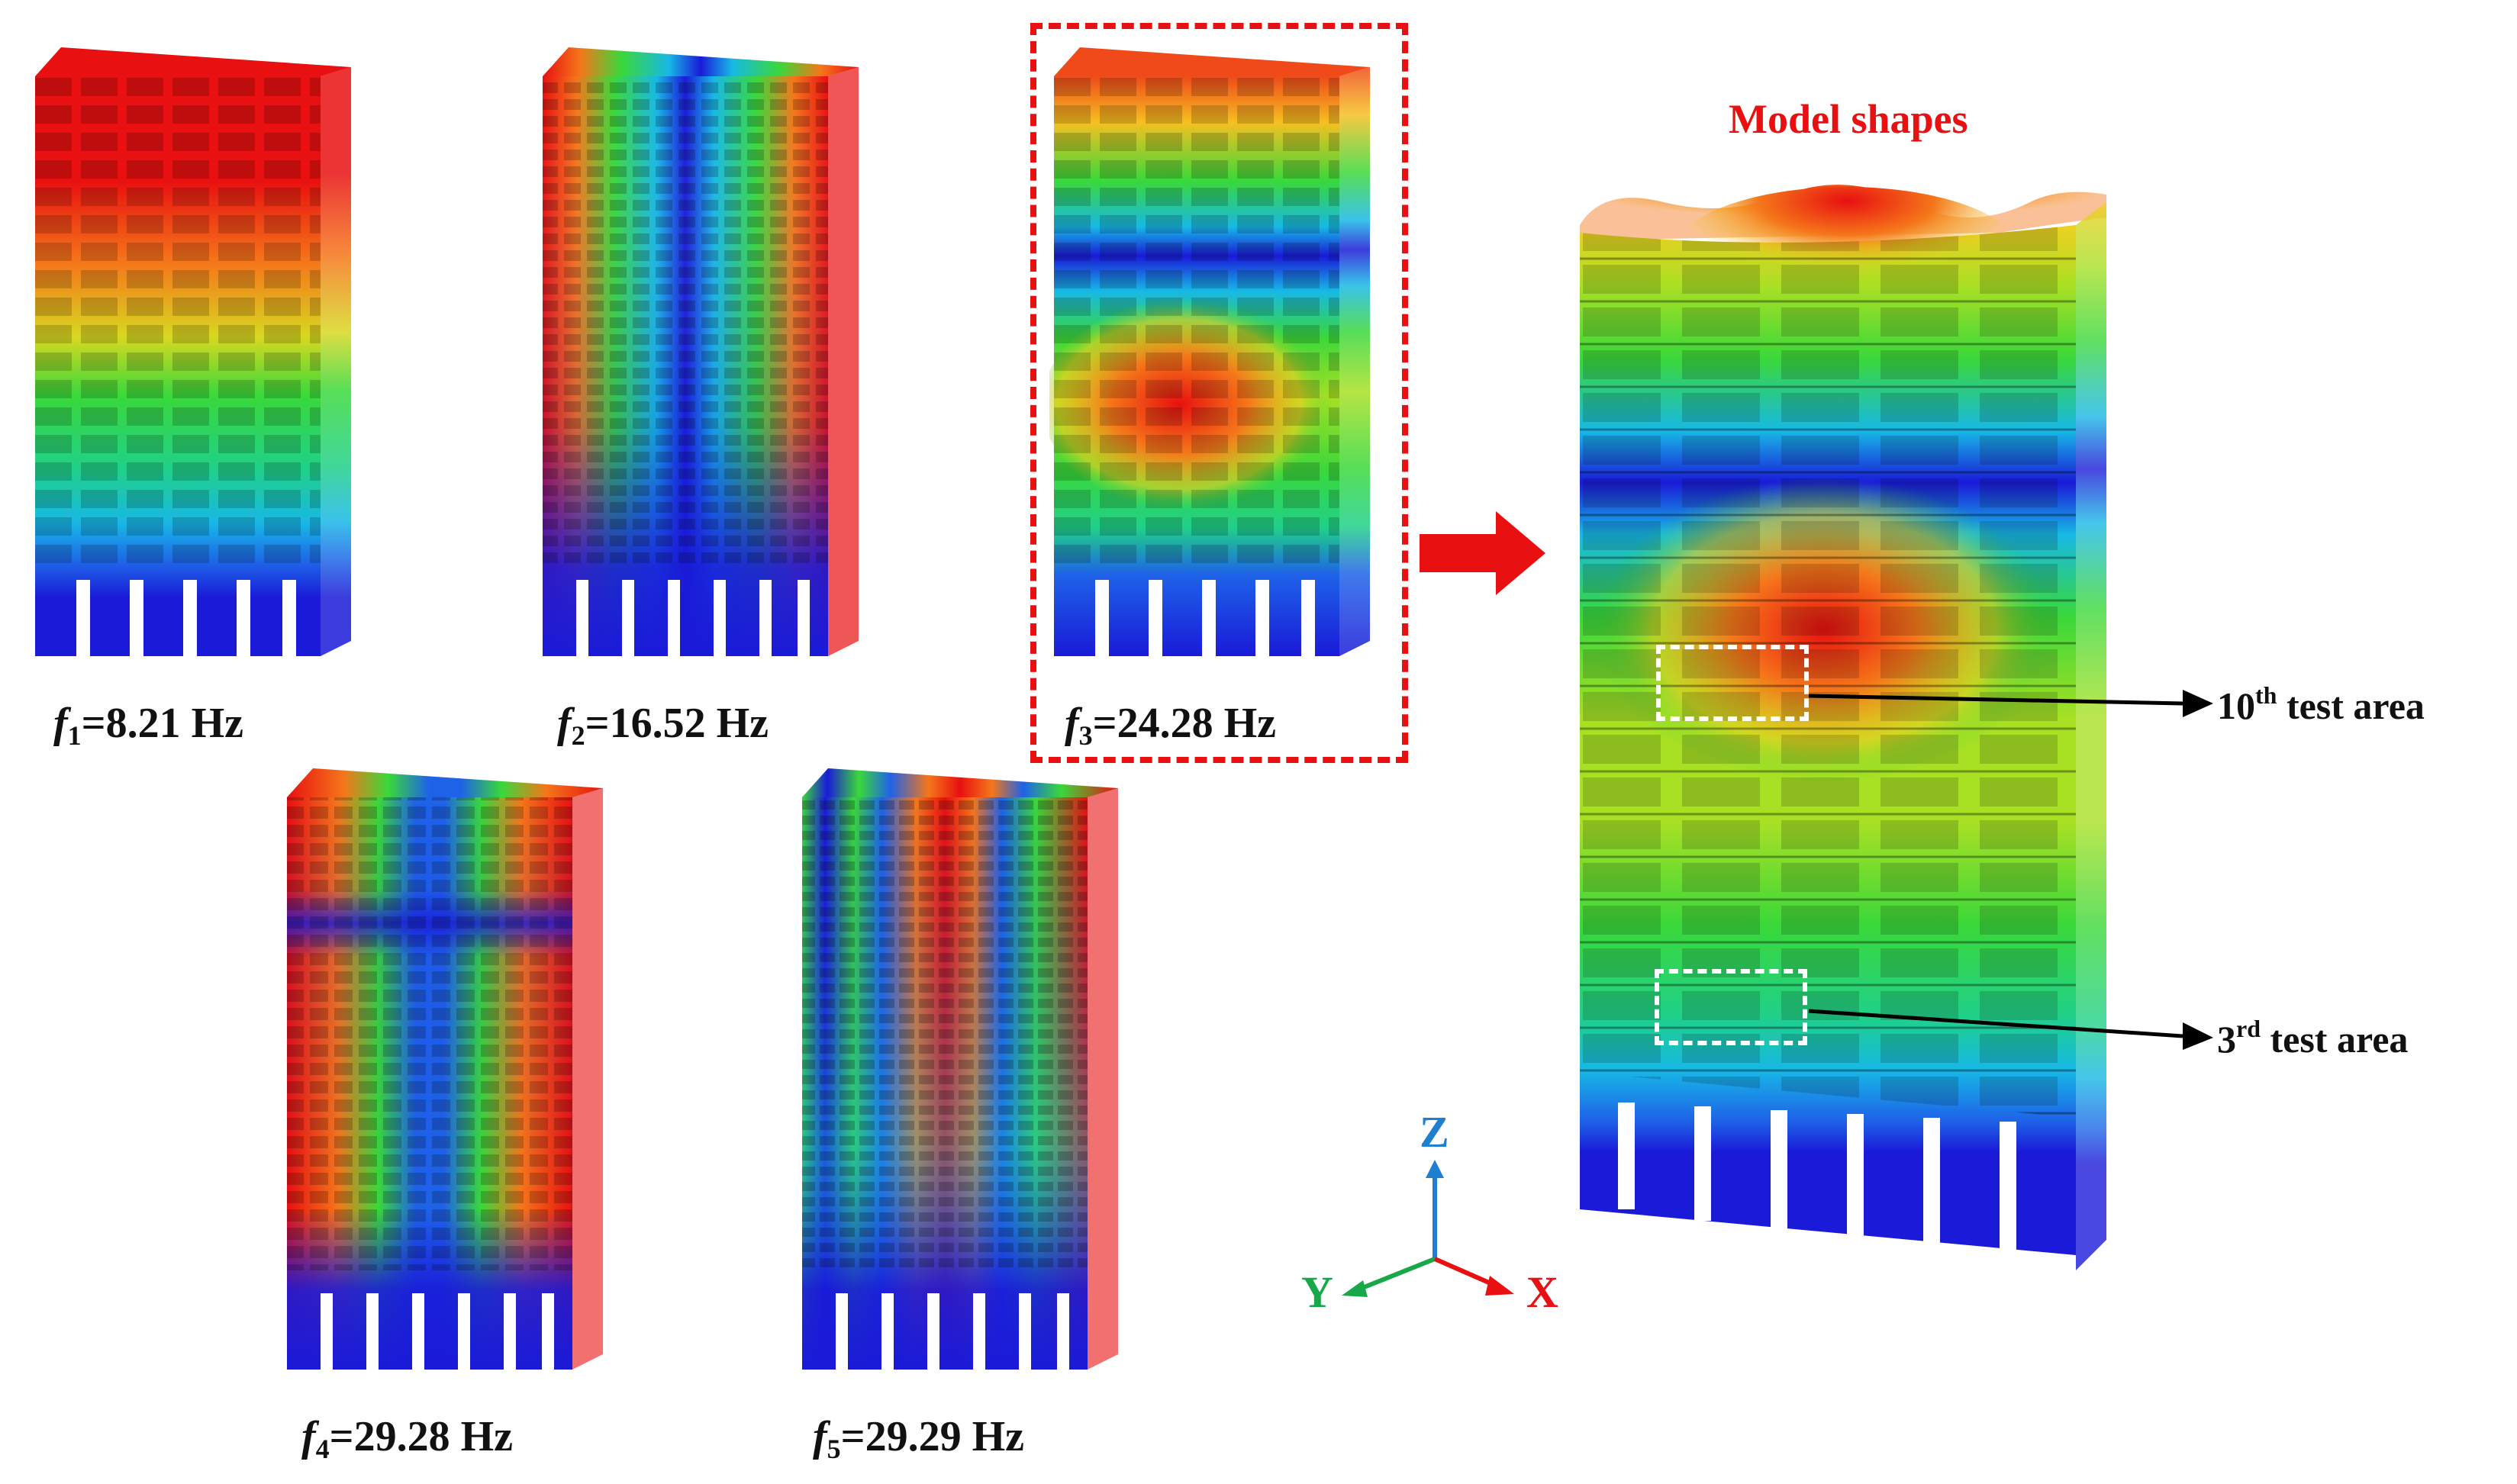 This screenshot has width=2517, height=1484. Describe the element at coordinates (1542, 1292) in the screenshot. I see `x-axis-label: X` at that location.